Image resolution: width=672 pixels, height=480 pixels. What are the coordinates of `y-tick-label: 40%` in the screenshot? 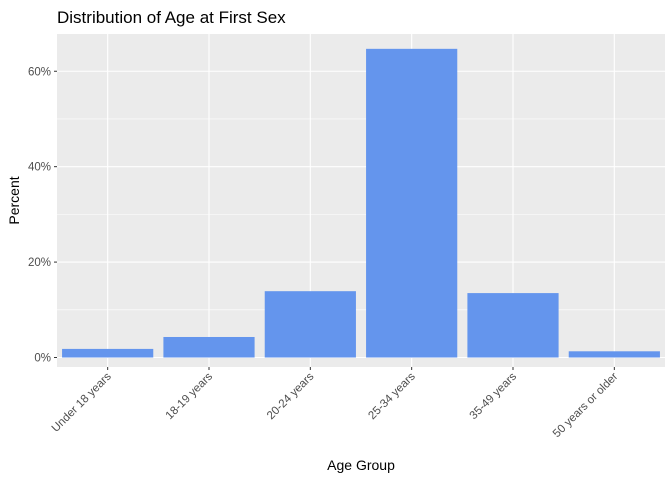 It's located at (39, 168).